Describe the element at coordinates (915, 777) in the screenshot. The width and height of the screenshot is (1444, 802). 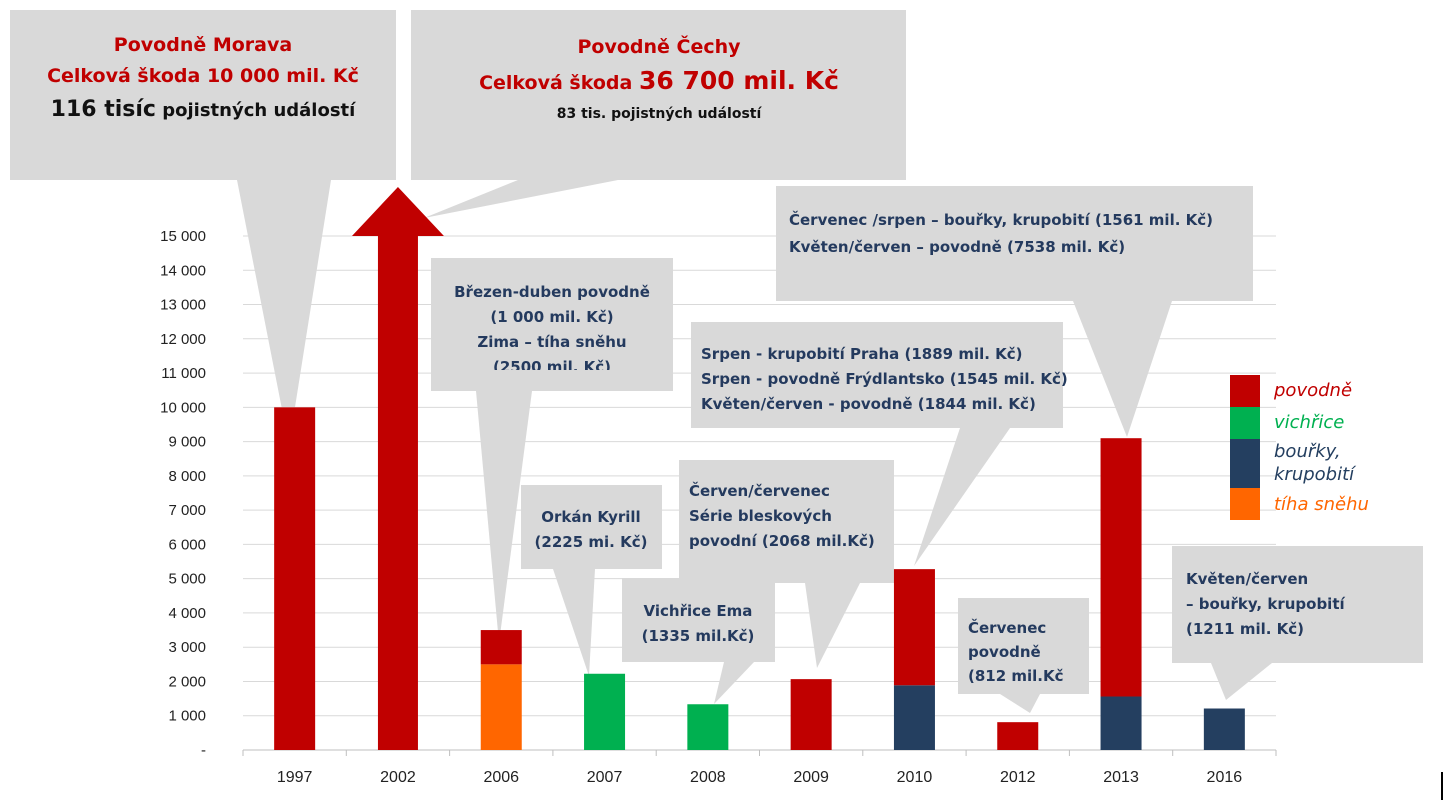
I see `x-tick-label: 2010` at that location.